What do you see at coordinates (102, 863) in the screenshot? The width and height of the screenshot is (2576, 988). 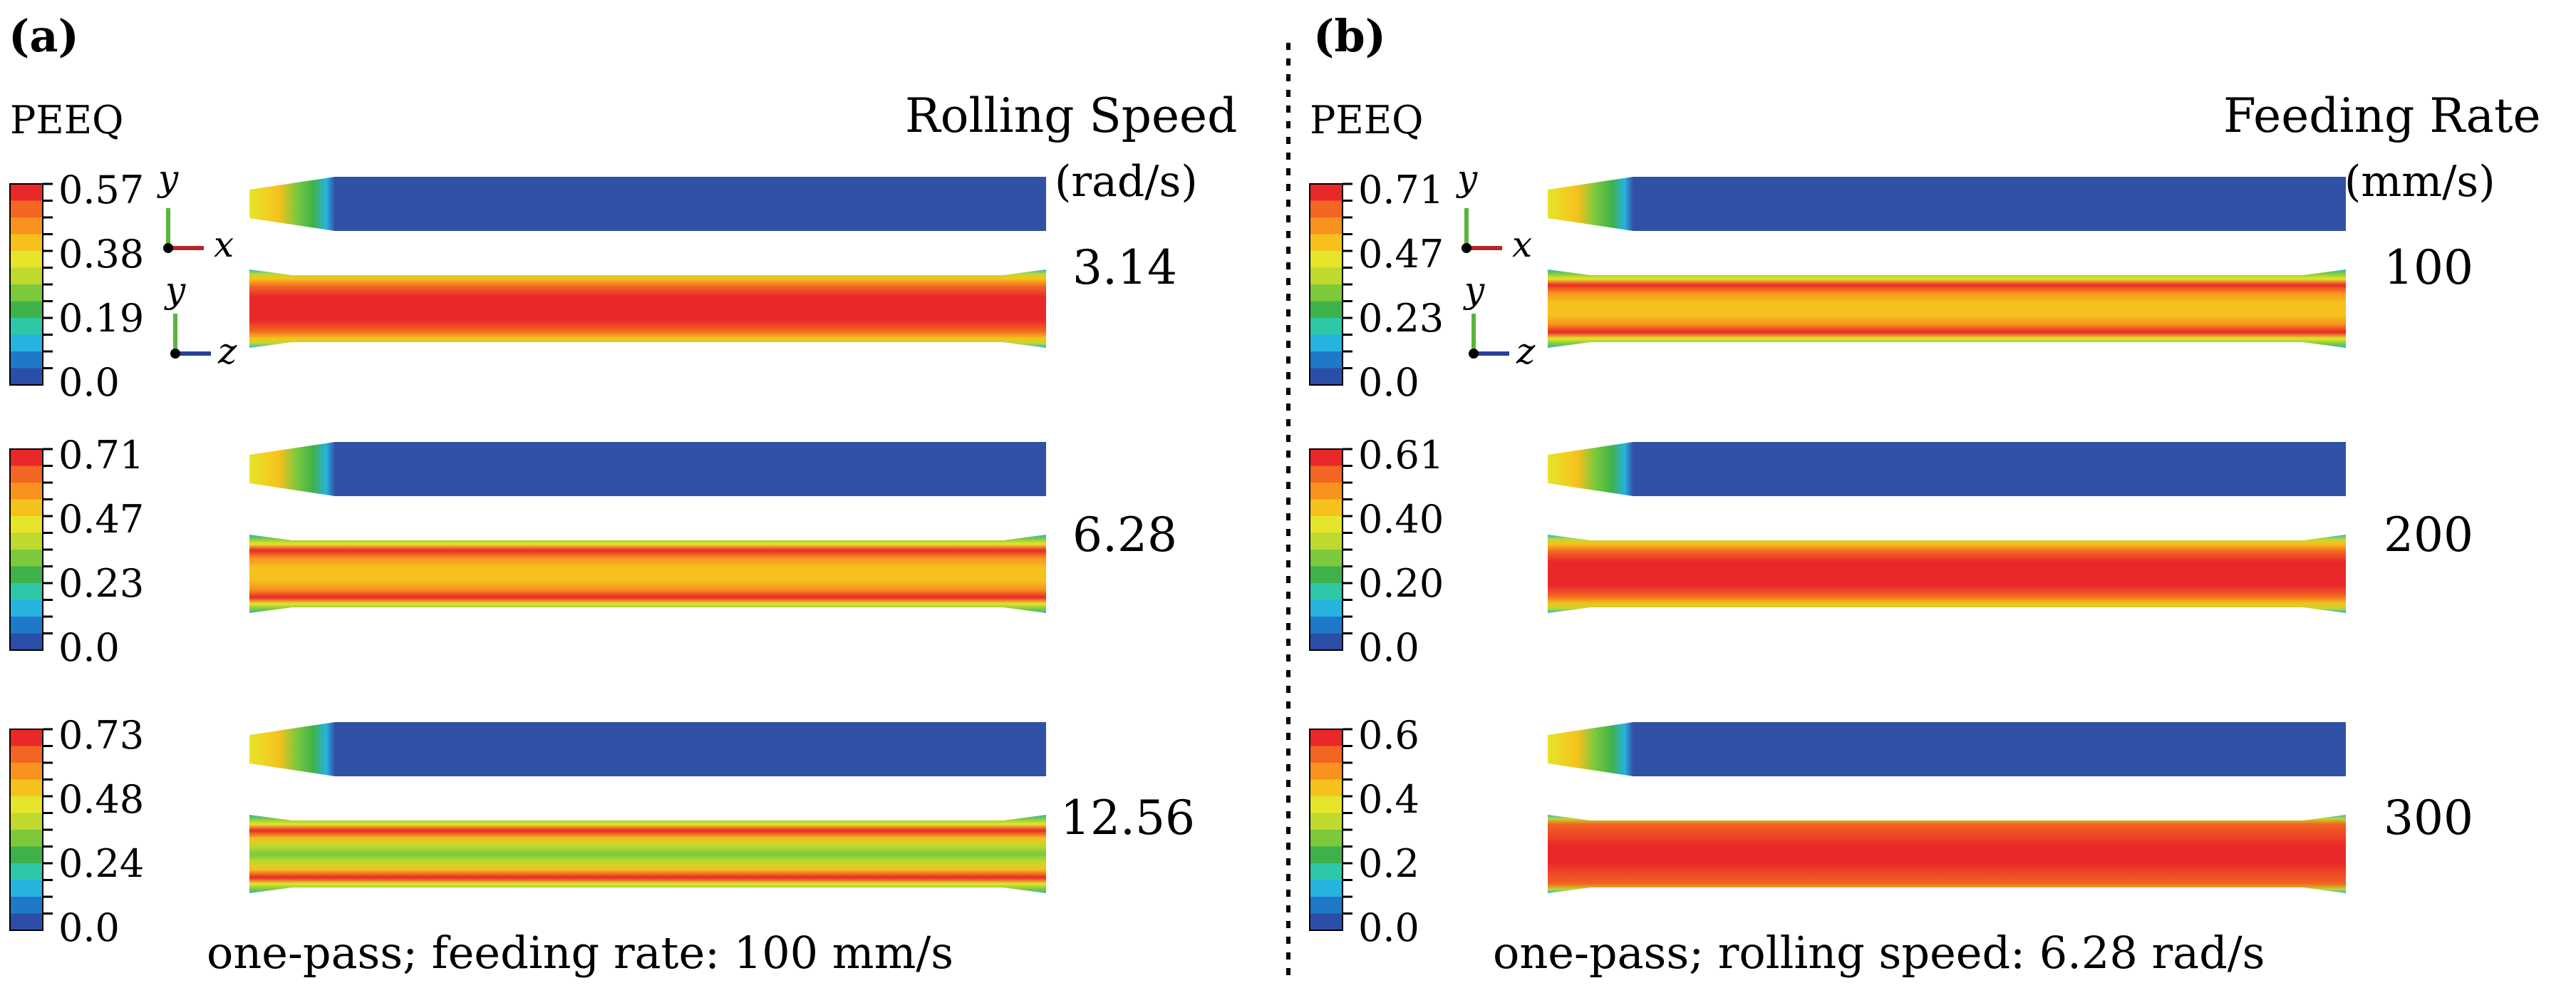 I see `tick-a3-2: 0.24` at bounding box center [102, 863].